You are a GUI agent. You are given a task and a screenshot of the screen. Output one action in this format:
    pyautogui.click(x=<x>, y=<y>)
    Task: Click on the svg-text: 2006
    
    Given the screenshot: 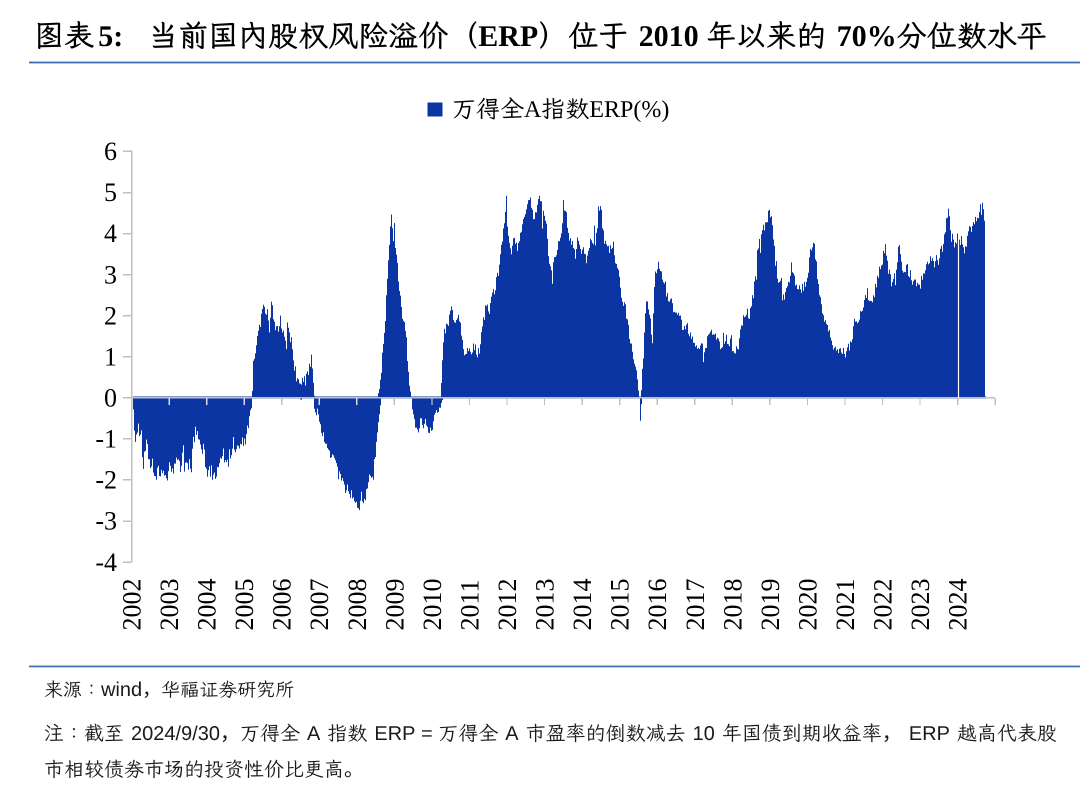 What is the action you would take?
    pyautogui.click(x=282, y=605)
    